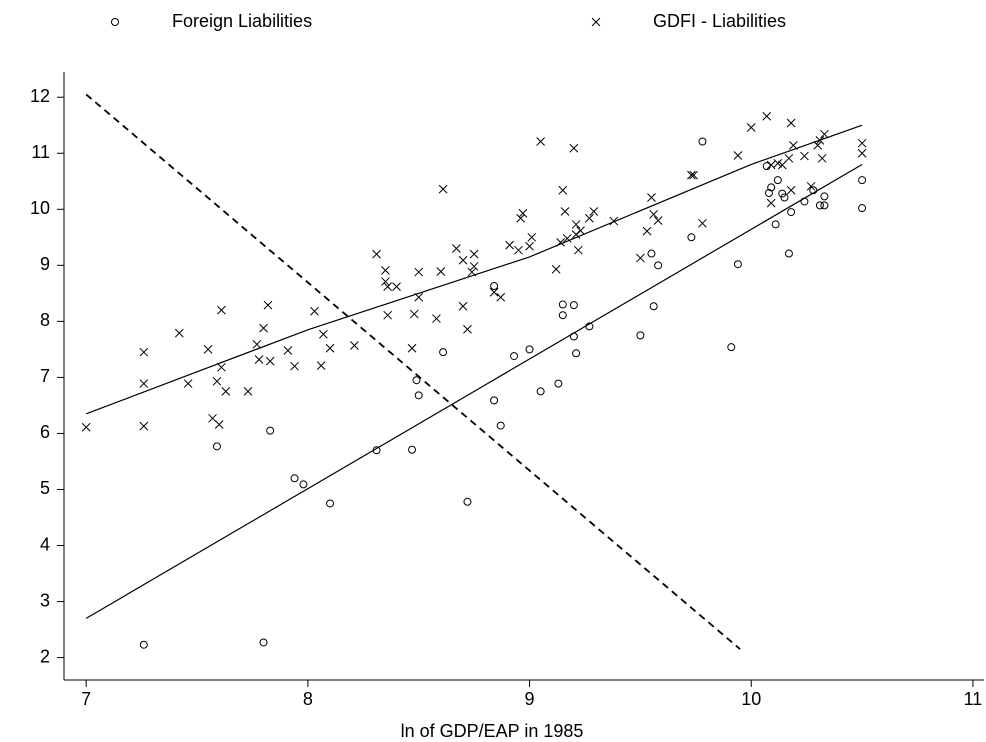  What do you see at coordinates (45, 656) in the screenshot?
I see `y-tick-label: 2` at bounding box center [45, 656].